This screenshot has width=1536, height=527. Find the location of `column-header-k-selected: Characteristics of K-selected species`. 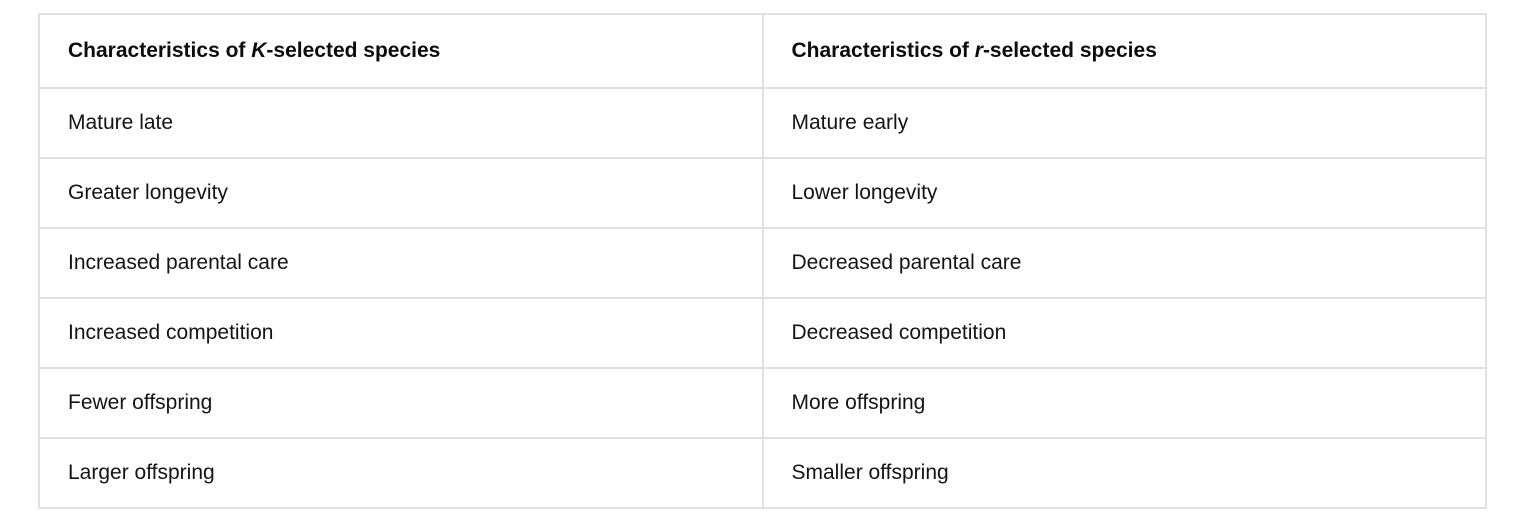

column-header-k-selected: Characteristics of K-selected species is located at coordinates (401, 51).